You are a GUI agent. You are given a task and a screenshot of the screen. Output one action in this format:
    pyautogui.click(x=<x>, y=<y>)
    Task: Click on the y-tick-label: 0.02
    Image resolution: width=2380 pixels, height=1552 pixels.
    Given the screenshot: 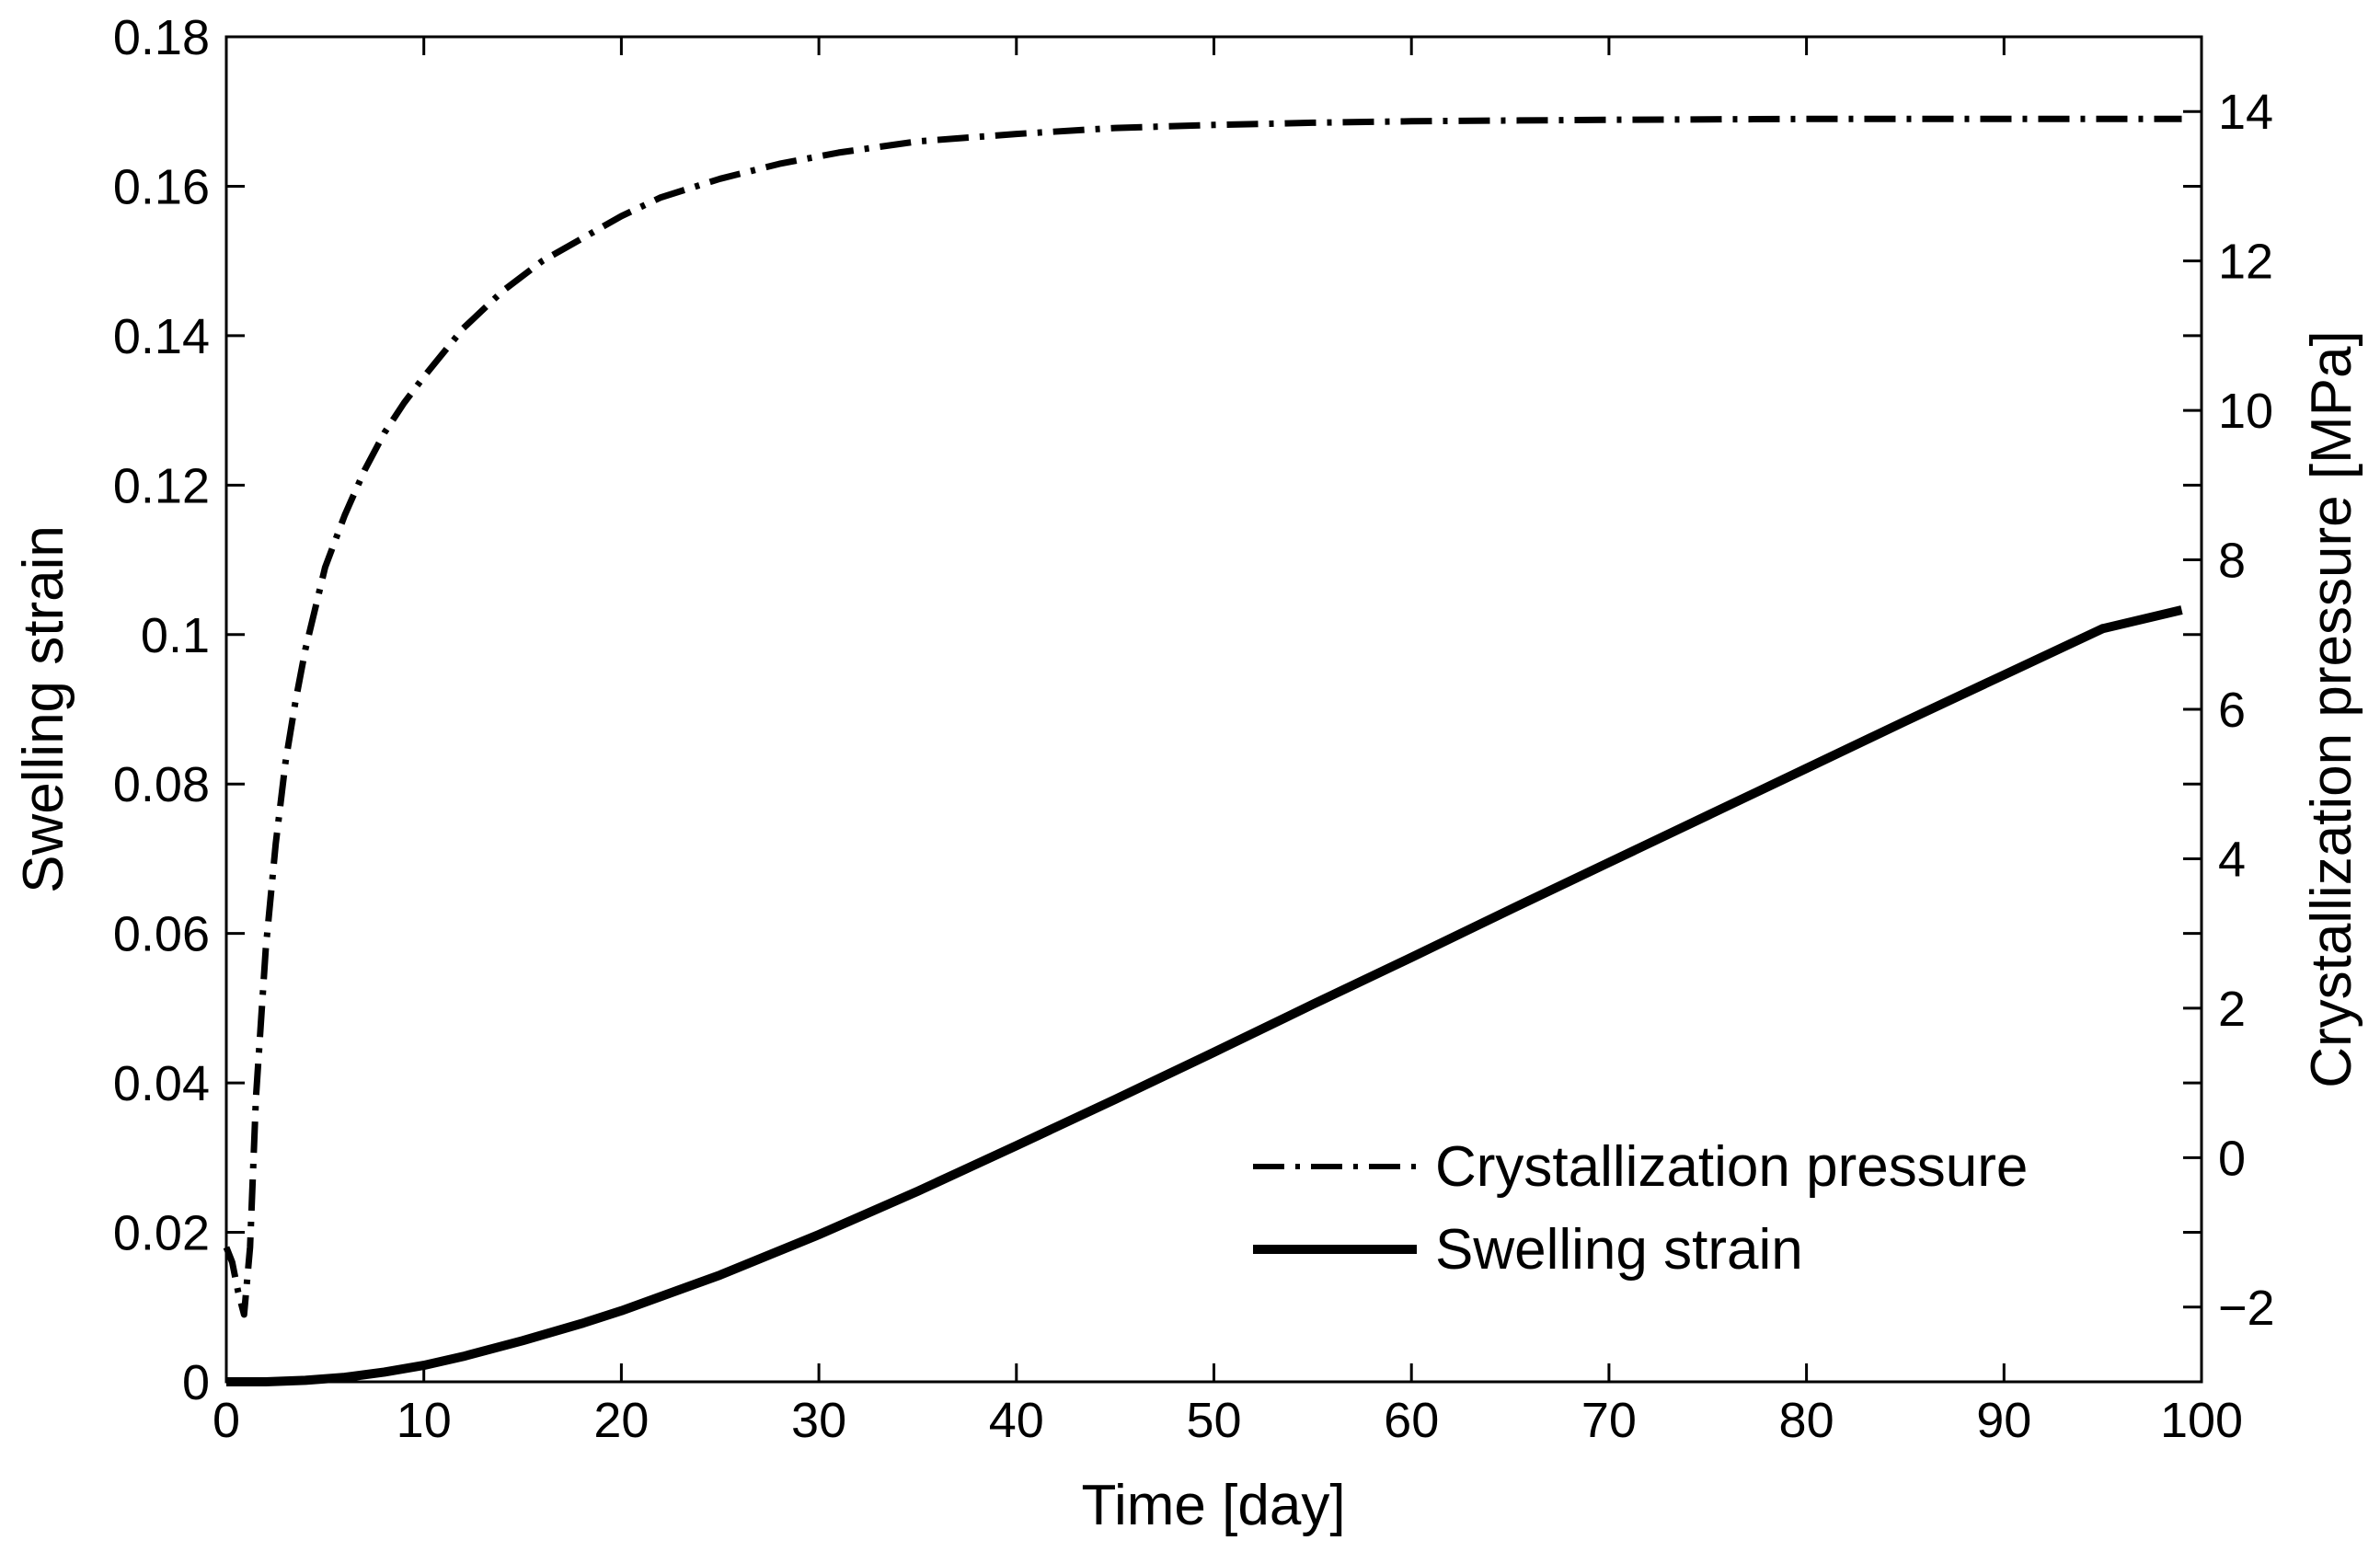 What is the action you would take?
    pyautogui.click(x=161, y=1233)
    